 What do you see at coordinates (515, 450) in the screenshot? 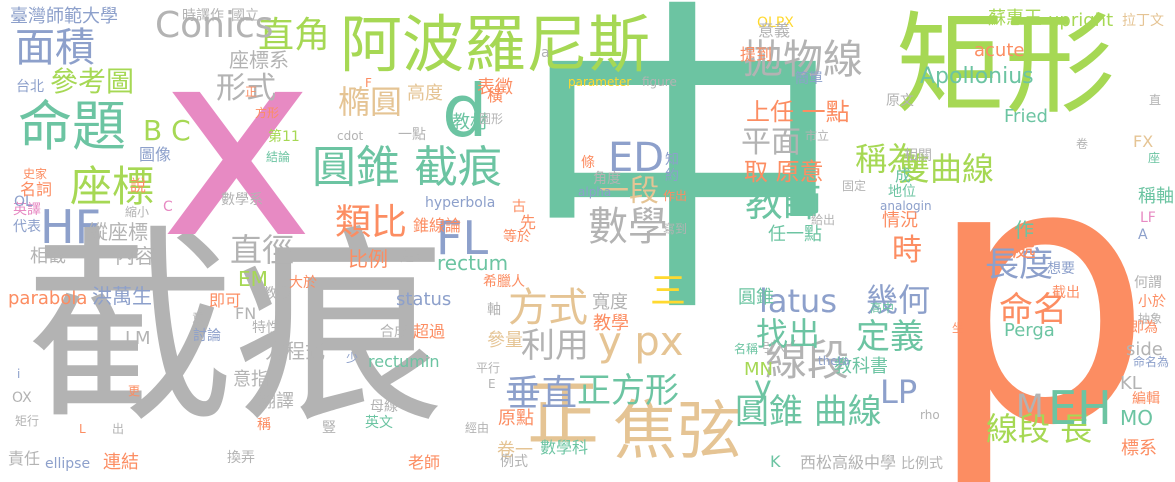
I see `cloud-word: 卷一` at bounding box center [515, 450].